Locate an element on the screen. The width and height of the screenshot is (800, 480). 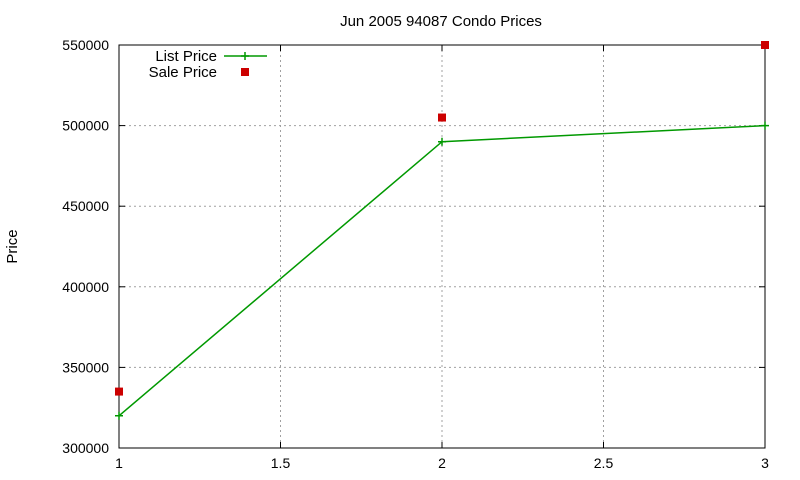
y-tick-label: 300000 is located at coordinates (85, 448).